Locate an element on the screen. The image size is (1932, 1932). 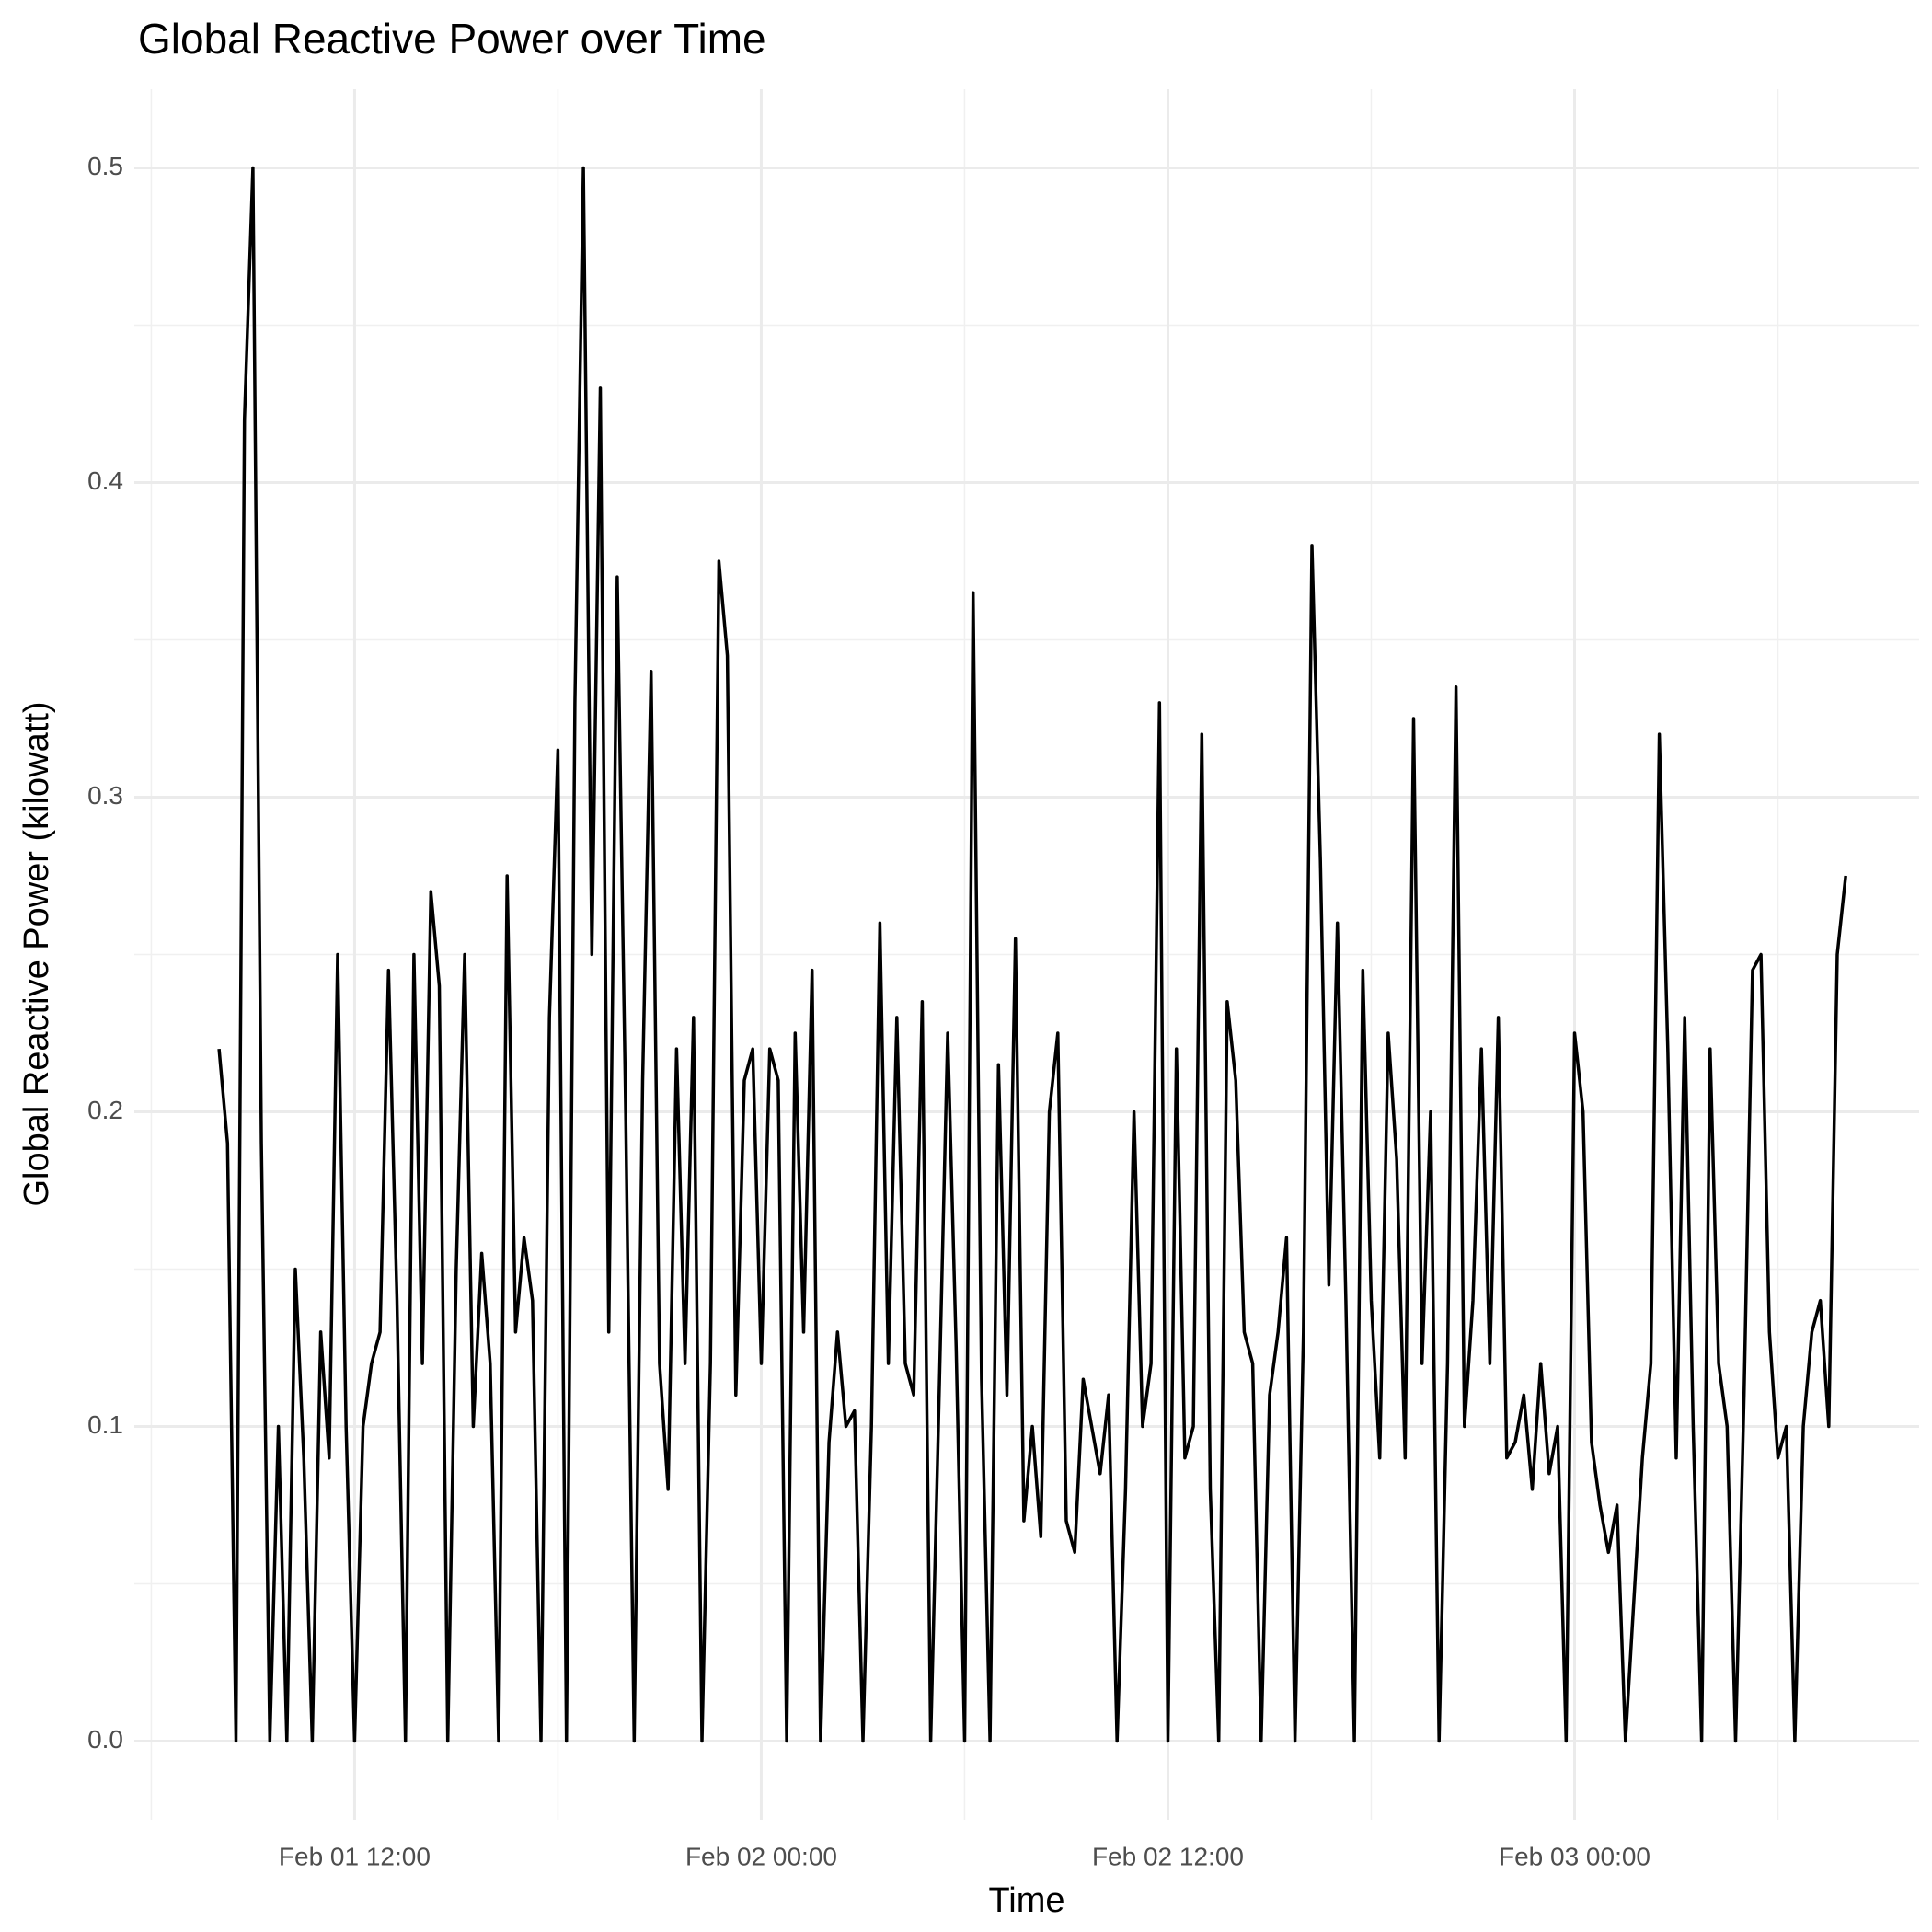
x-tick-label: Feb 03 00:00 is located at coordinates (1574, 1856).